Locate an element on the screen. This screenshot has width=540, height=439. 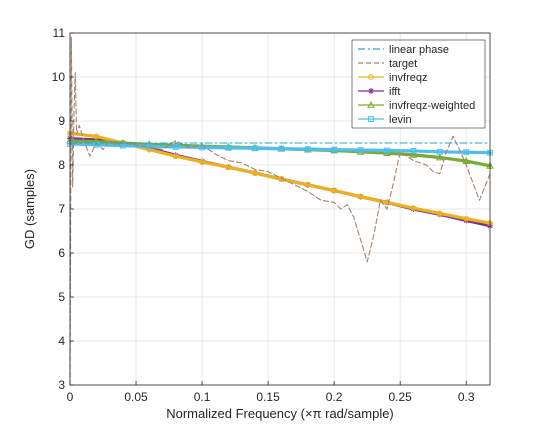
legend-box is located at coordinates (418, 84).